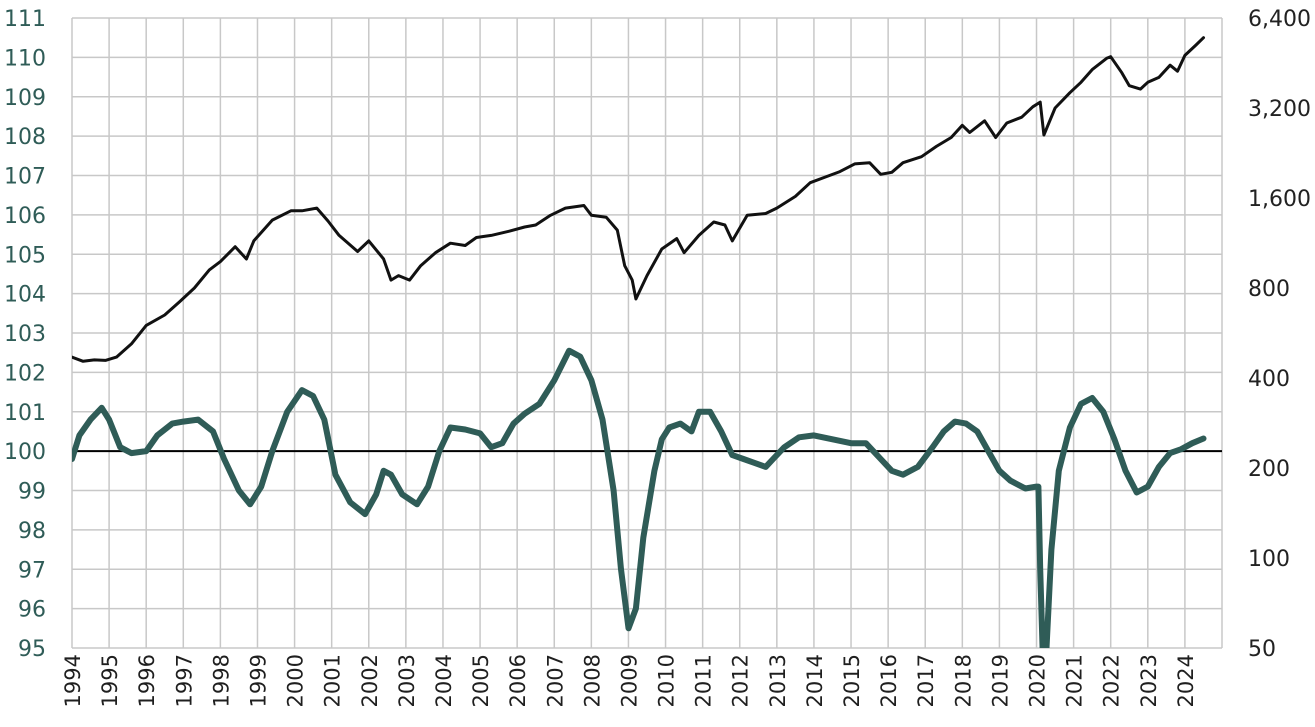 The height and width of the screenshot is (727, 1315). What do you see at coordinates (32, 531) in the screenshot?
I see `left-tick-label: 98` at bounding box center [32, 531].